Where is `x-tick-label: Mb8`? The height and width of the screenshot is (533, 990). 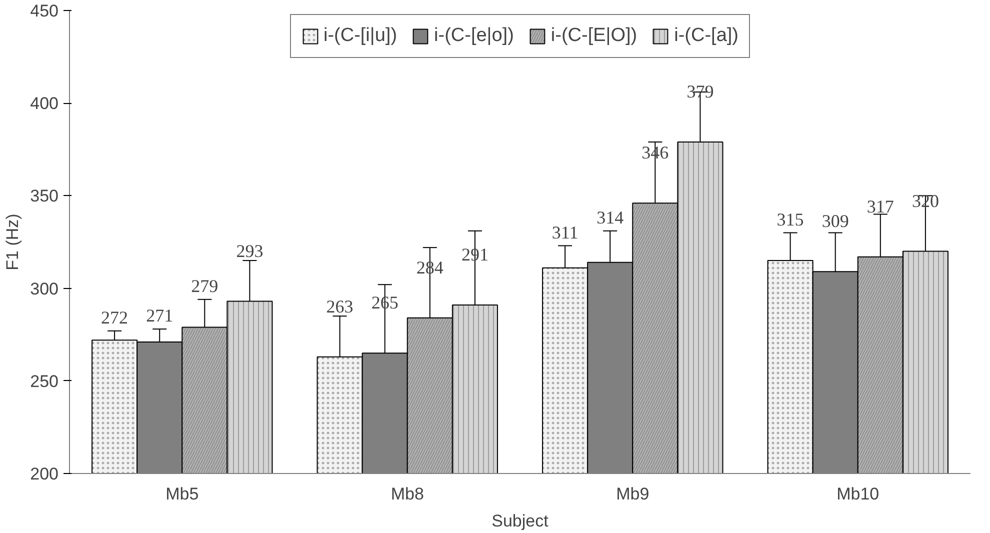 x-tick-label: Mb8 is located at coordinates (407, 494).